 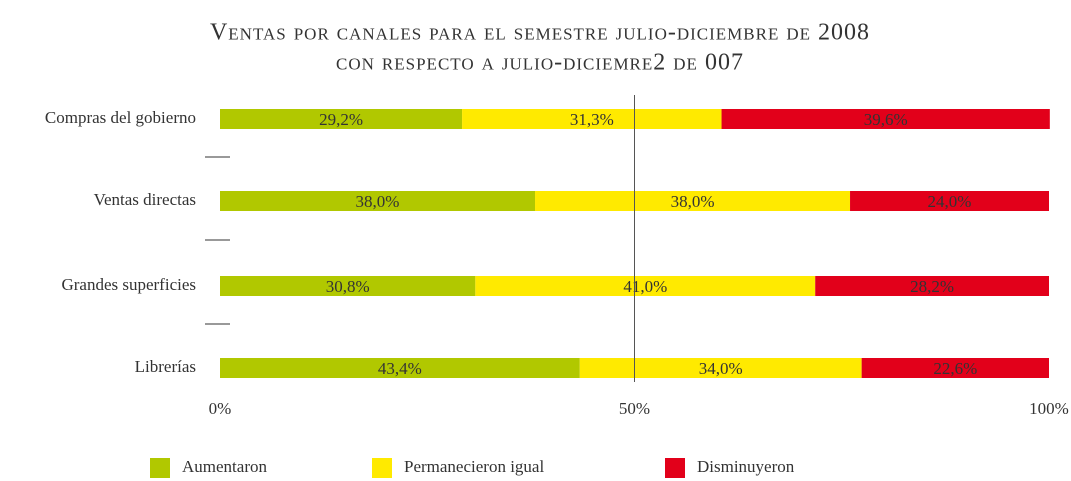 I want to click on value-label: 43,4%, so click(x=400, y=368).